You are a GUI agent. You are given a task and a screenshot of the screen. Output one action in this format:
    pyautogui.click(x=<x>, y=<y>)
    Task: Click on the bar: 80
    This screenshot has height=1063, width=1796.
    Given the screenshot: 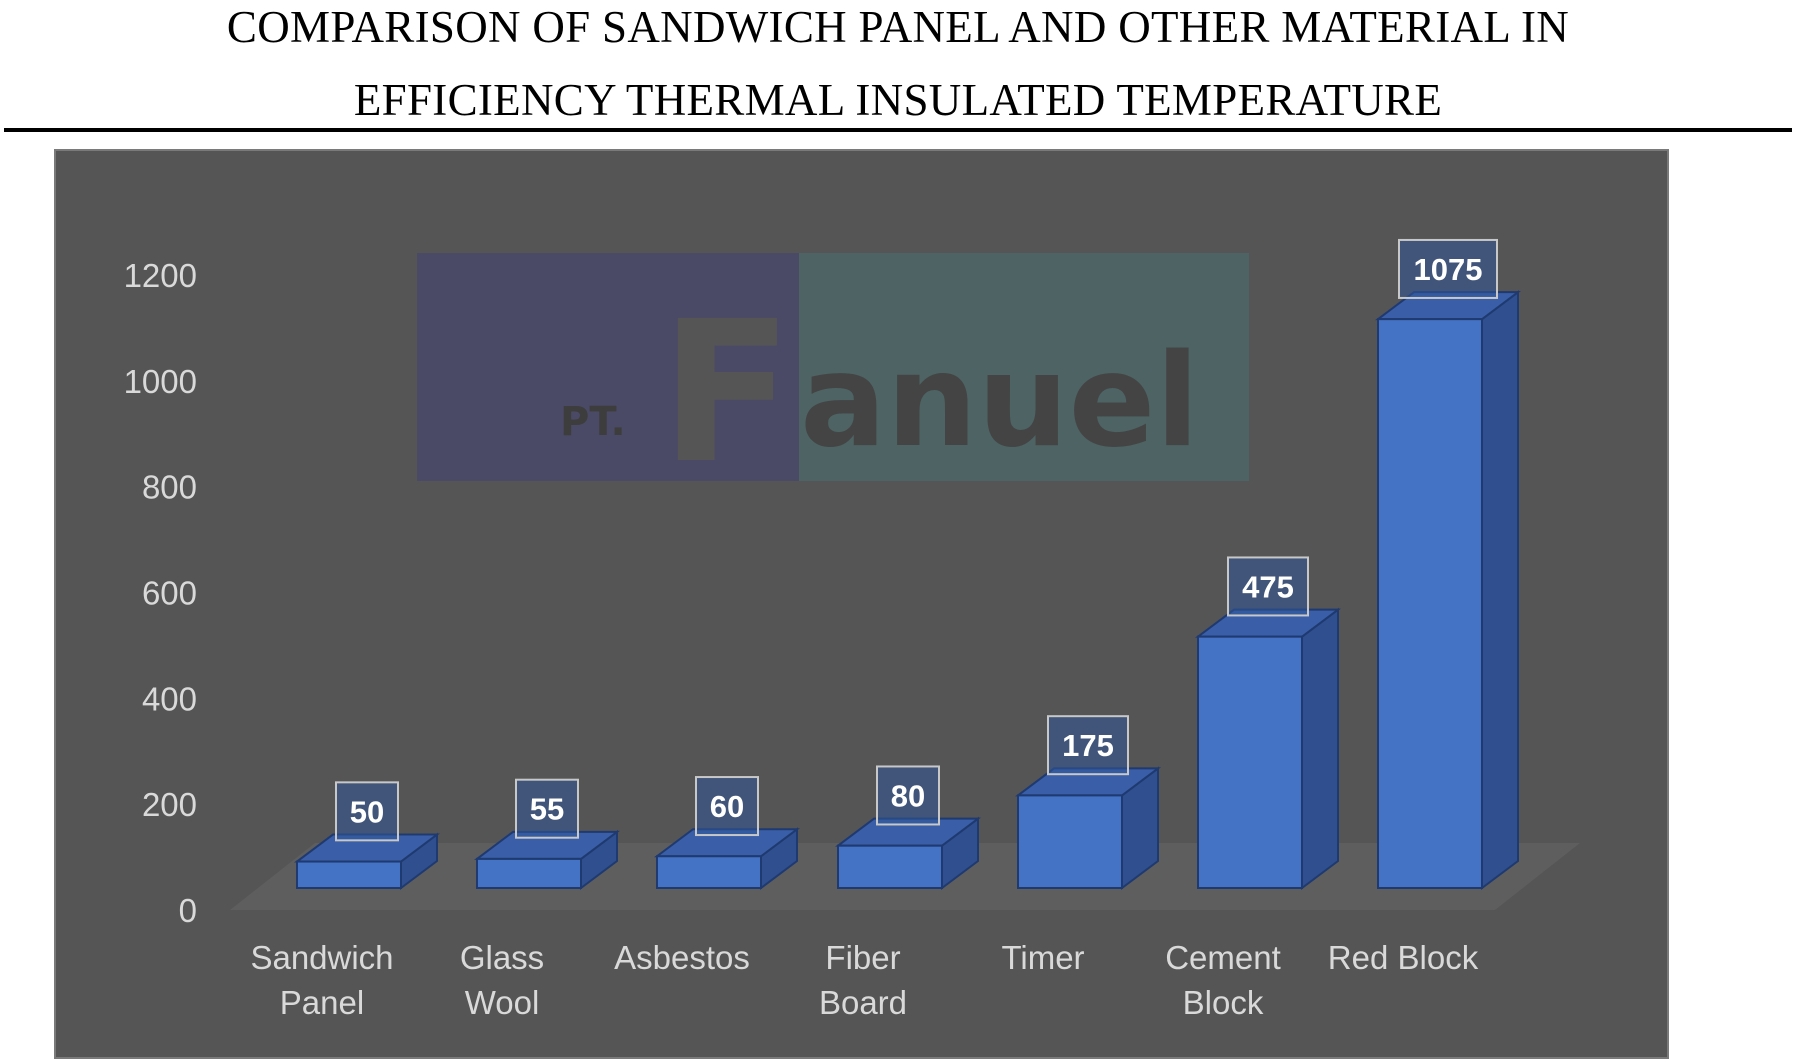 What is the action you would take?
    pyautogui.click(x=908, y=827)
    